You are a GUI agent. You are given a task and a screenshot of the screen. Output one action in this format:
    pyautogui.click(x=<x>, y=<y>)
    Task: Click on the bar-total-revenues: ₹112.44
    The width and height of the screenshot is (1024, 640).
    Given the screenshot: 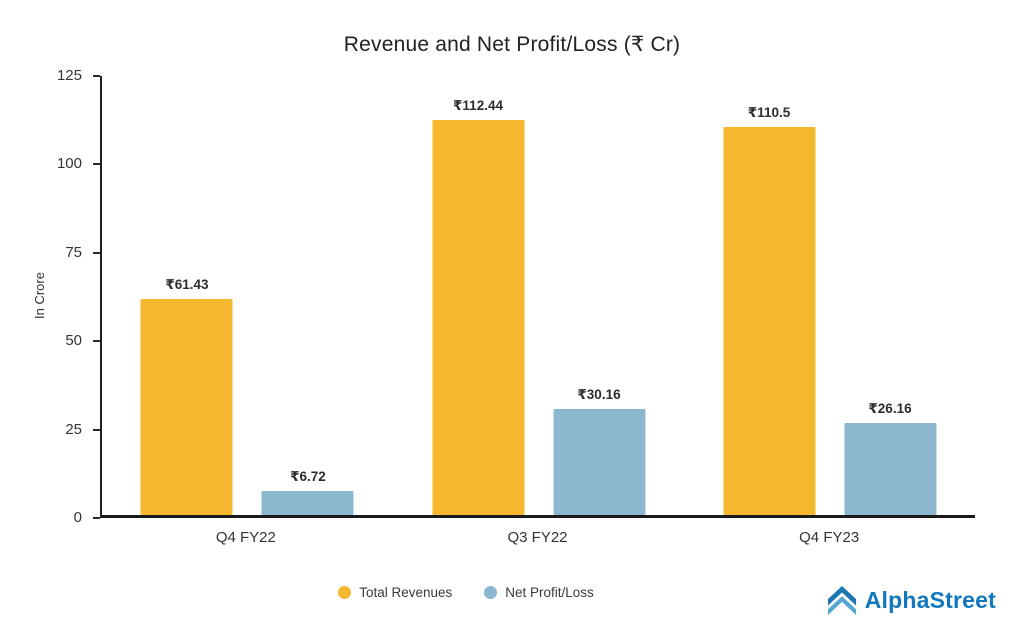 What is the action you would take?
    pyautogui.click(x=478, y=306)
    